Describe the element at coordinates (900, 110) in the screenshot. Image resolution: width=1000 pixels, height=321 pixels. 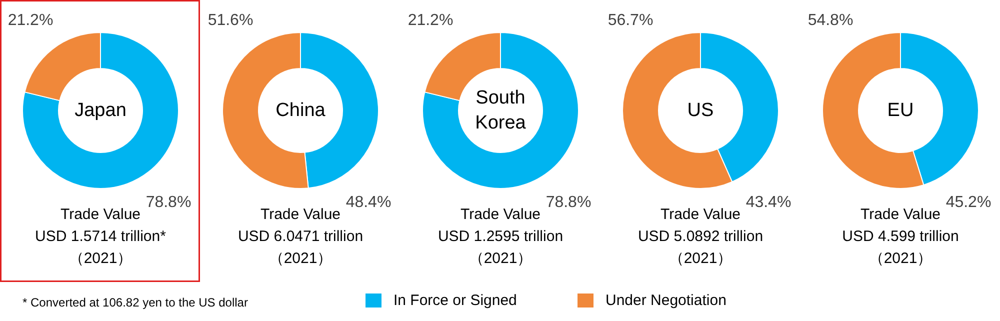
I see `text: EU` at that location.